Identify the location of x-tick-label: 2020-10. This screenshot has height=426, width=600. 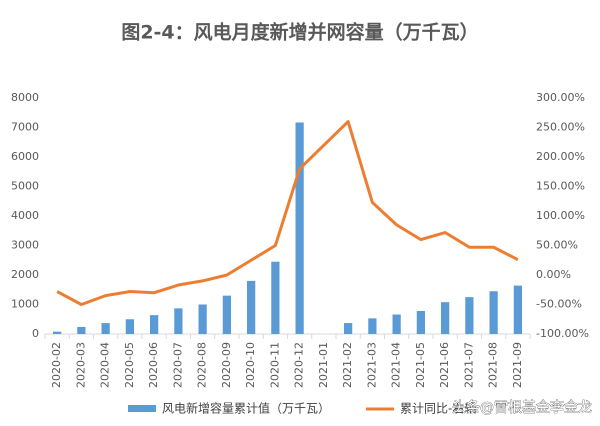
(250, 365).